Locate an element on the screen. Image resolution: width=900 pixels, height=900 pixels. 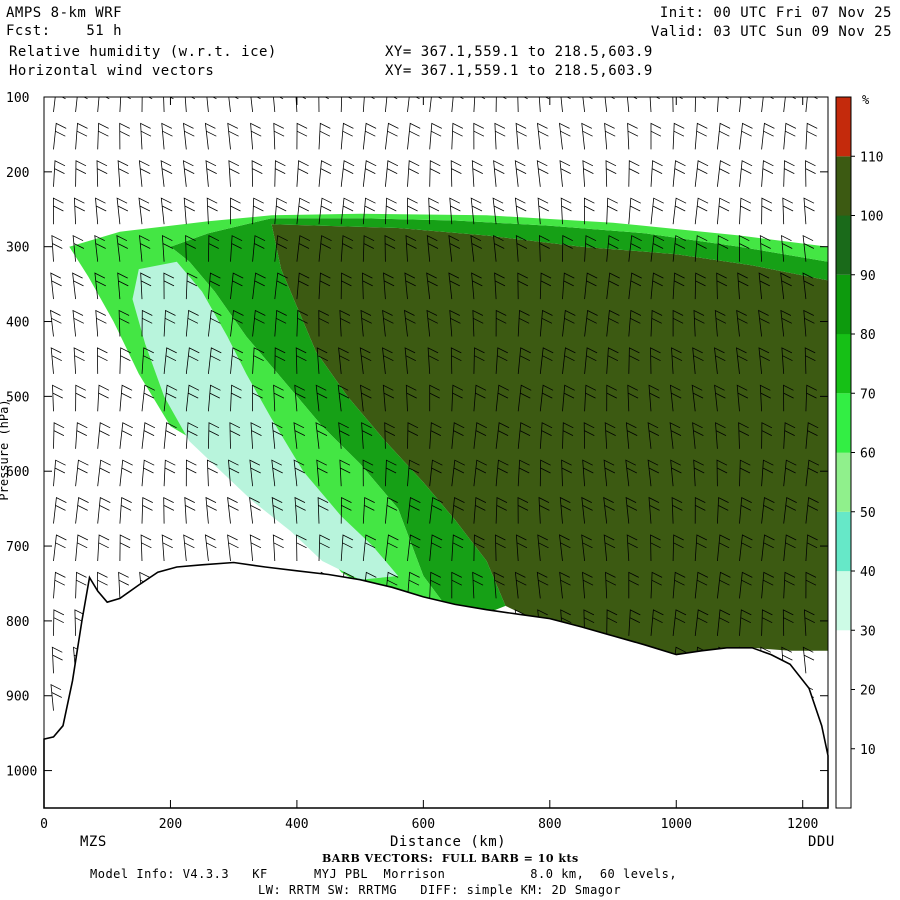
colorbar-label: 50 is located at coordinates (868, 513).